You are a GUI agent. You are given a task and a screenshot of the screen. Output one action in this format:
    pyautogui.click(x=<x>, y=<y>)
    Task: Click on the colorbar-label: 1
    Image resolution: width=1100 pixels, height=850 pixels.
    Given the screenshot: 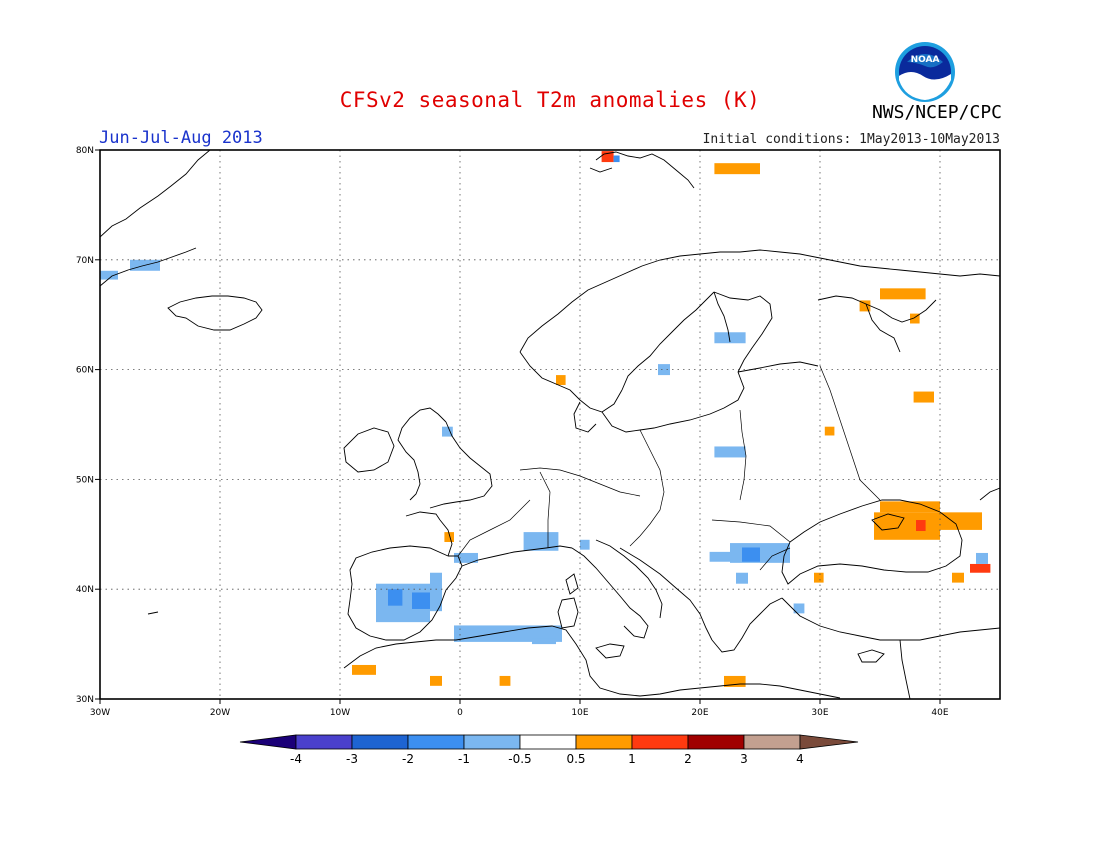 What is the action you would take?
    pyautogui.click(x=632, y=759)
    